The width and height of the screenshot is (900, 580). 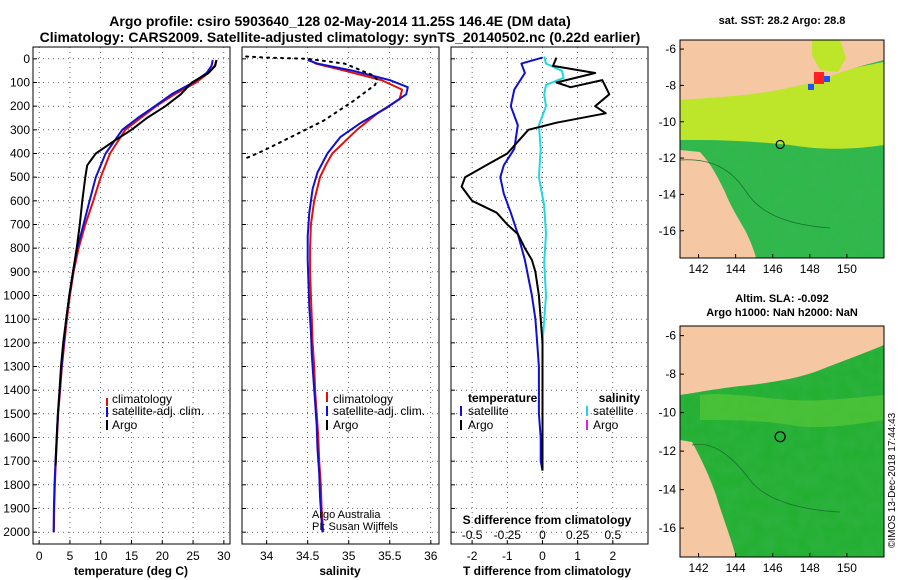 What do you see at coordinates (375, 412) in the screenshot?
I see `salinity-legend: climatology satellite-adj. clim. Argo` at bounding box center [375, 412].